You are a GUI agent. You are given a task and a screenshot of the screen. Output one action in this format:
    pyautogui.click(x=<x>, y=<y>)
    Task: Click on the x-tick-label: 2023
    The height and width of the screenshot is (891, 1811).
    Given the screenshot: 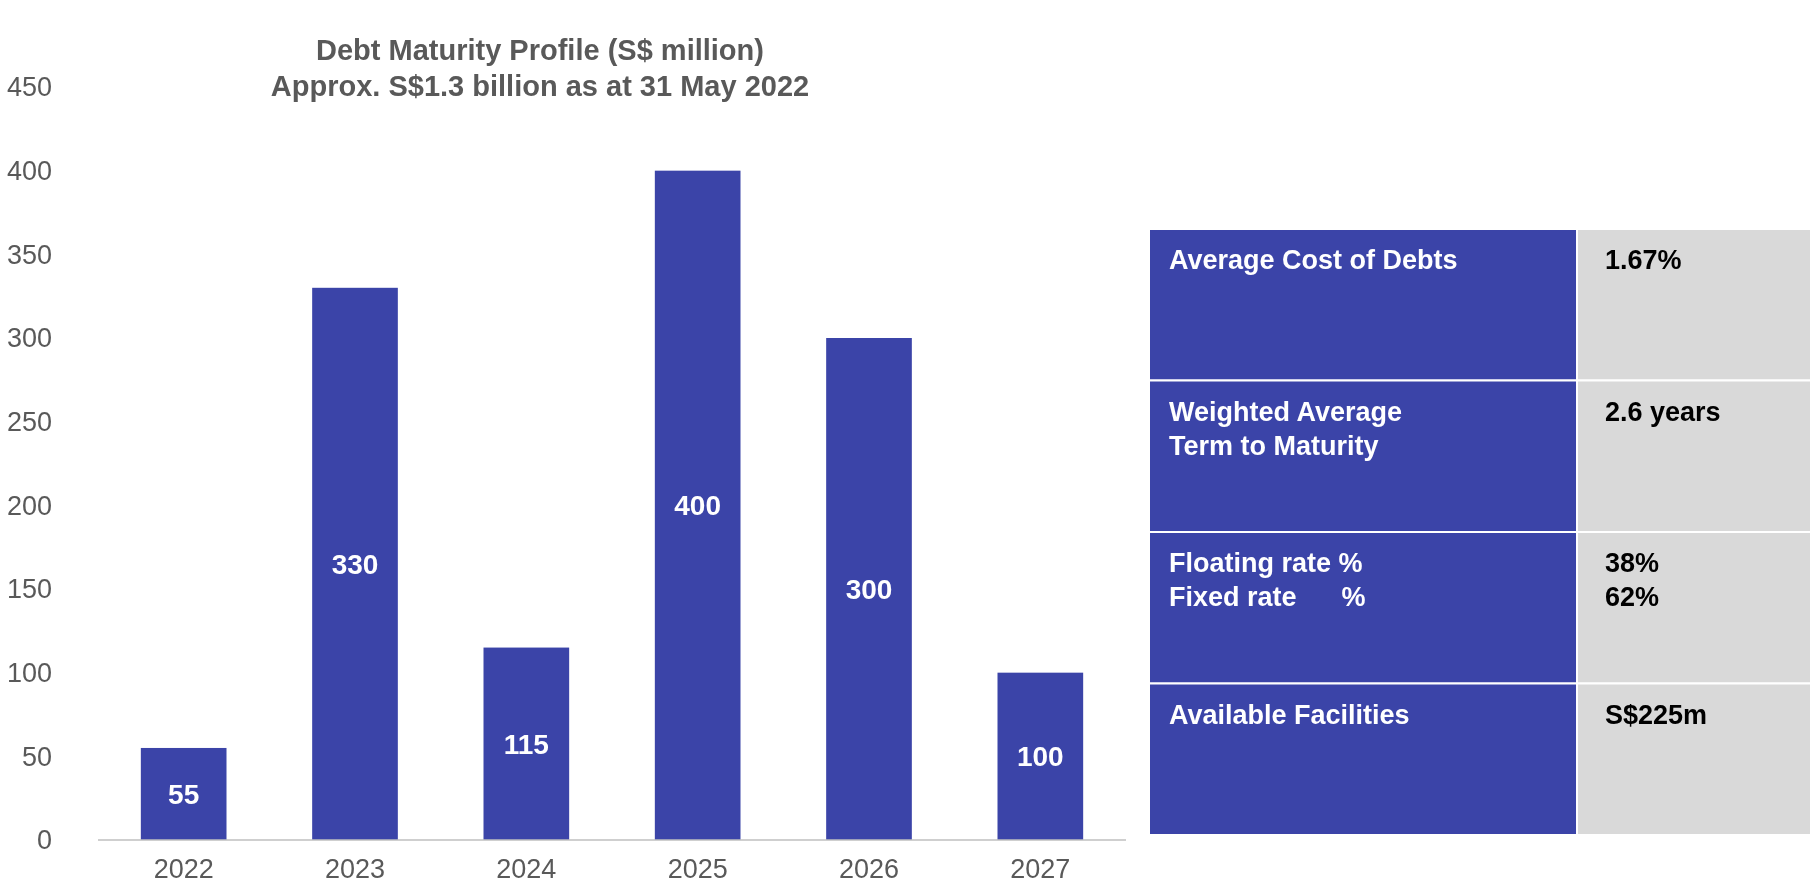 What is the action you would take?
    pyautogui.click(x=355, y=869)
    